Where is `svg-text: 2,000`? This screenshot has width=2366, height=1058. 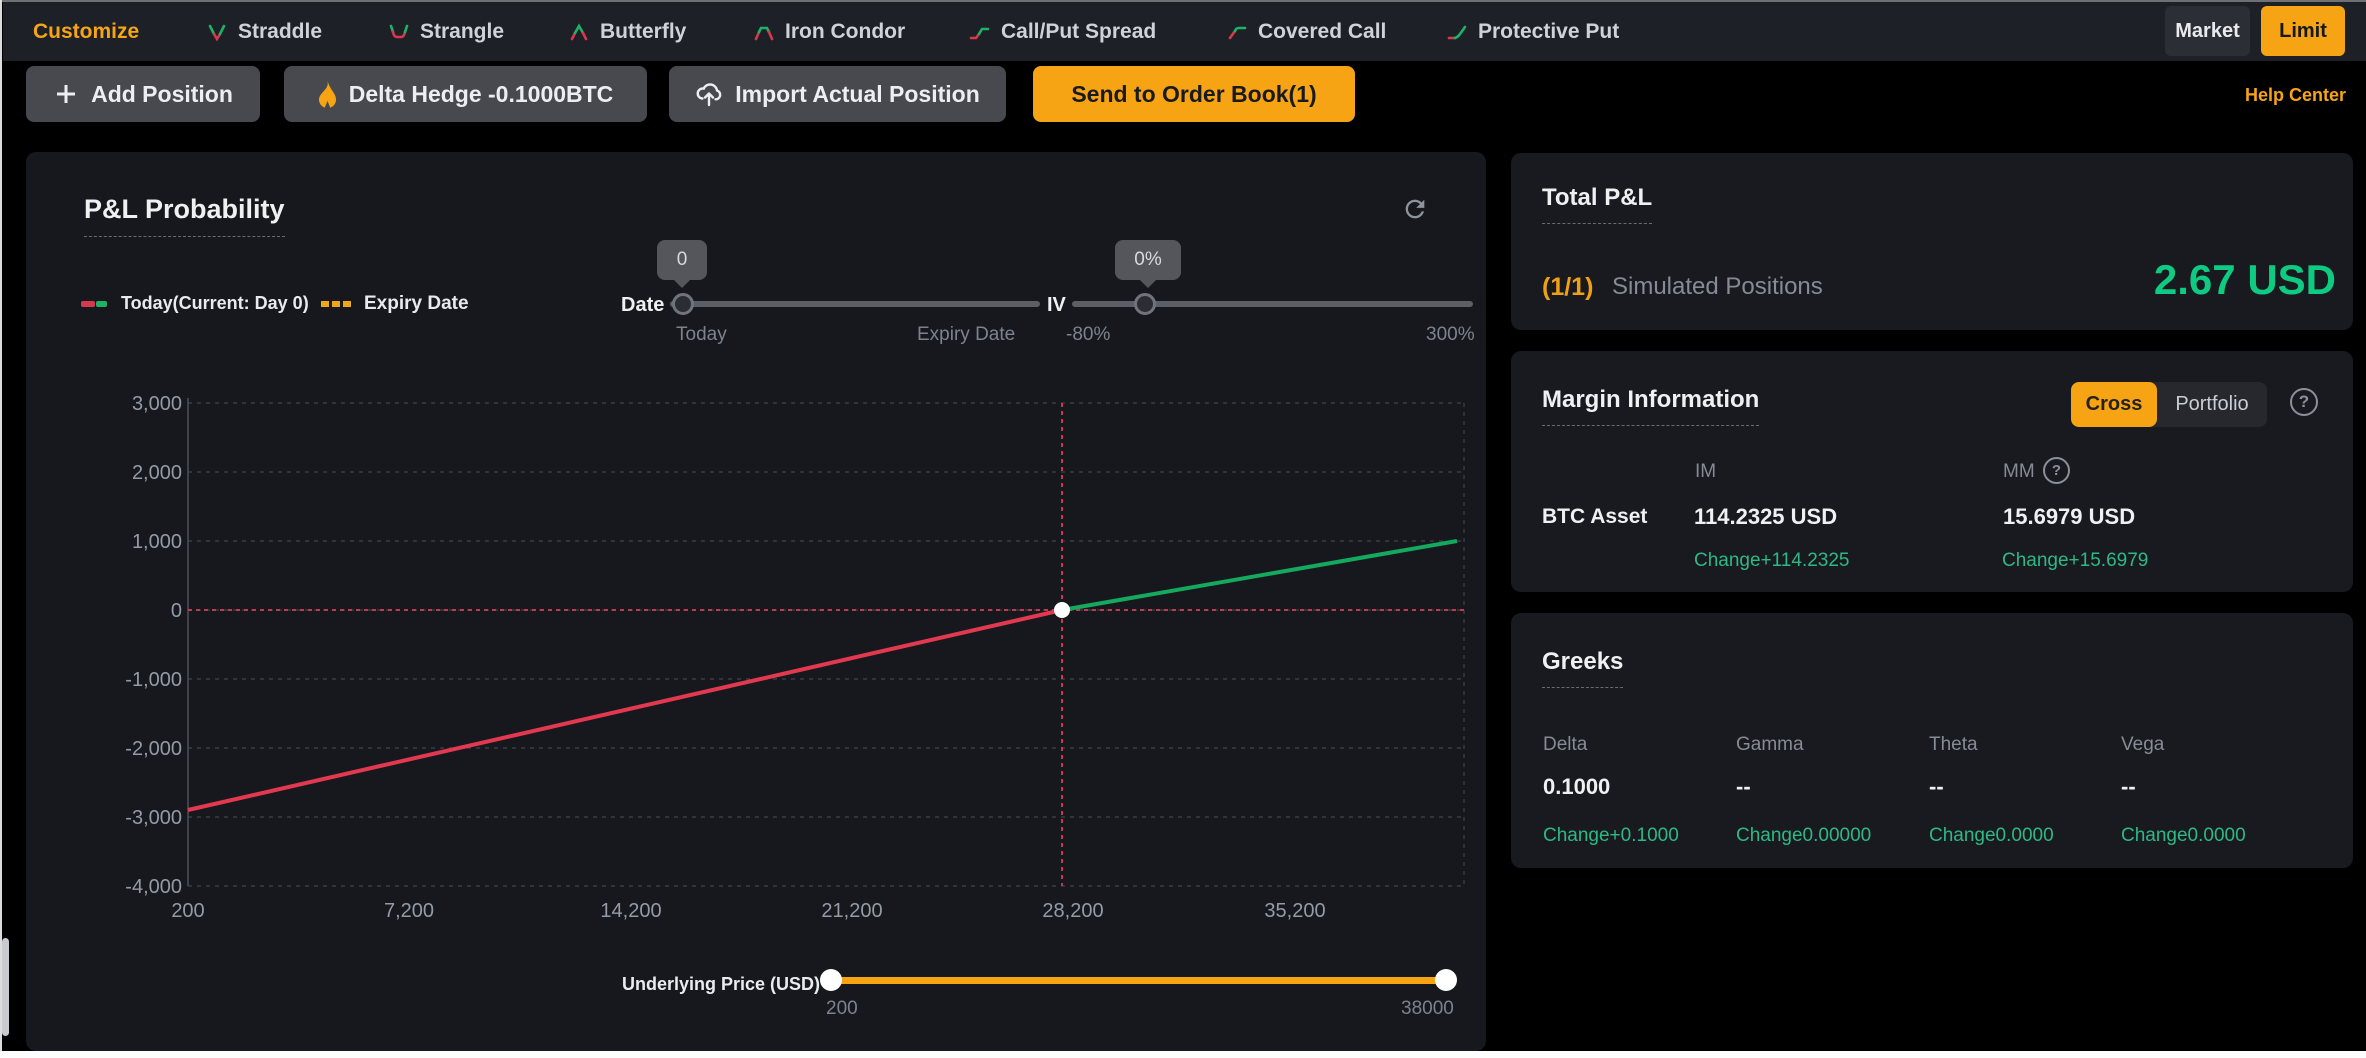 svg-text: 2,000 is located at coordinates (157, 473).